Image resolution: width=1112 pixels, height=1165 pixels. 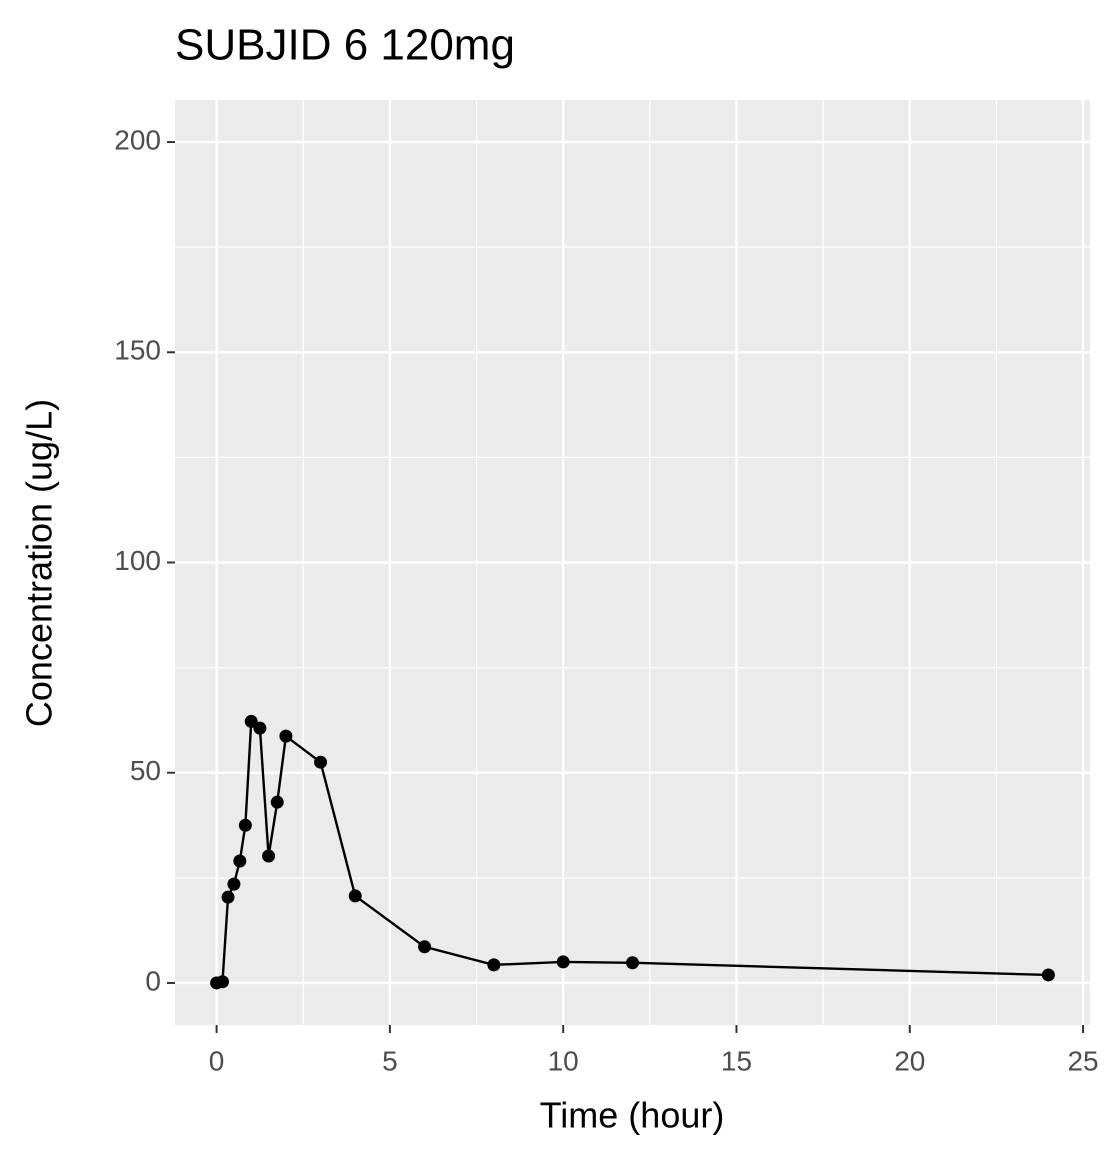 What do you see at coordinates (217, 1060) in the screenshot?
I see `x-tick-label: 0` at bounding box center [217, 1060].